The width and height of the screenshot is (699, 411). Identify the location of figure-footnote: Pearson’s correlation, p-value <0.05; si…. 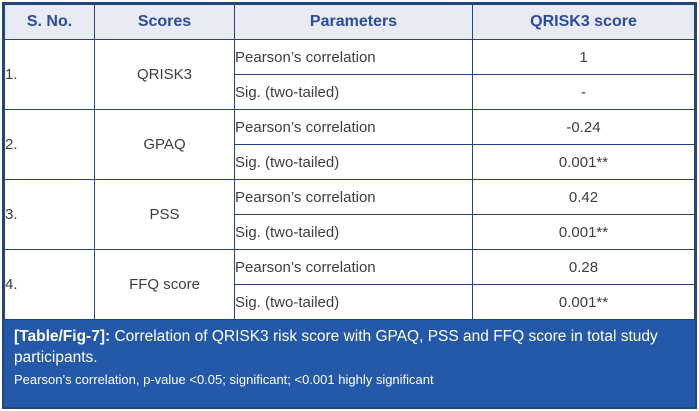
(224, 379).